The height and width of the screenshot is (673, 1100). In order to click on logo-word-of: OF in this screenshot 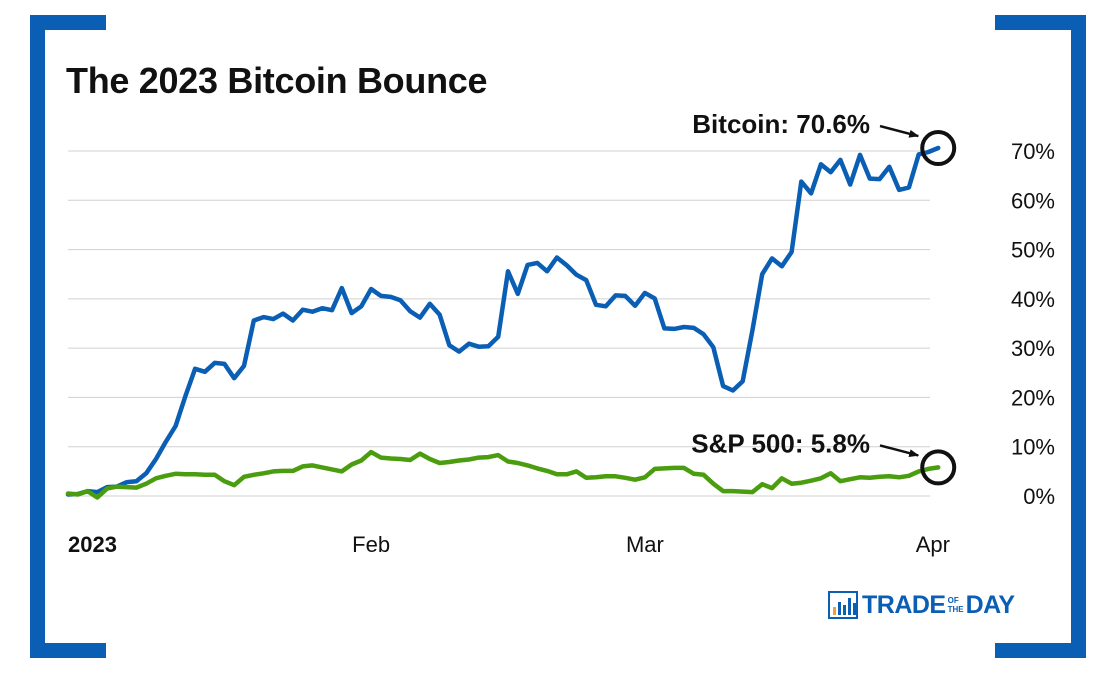, I will do `click(953, 600)`.